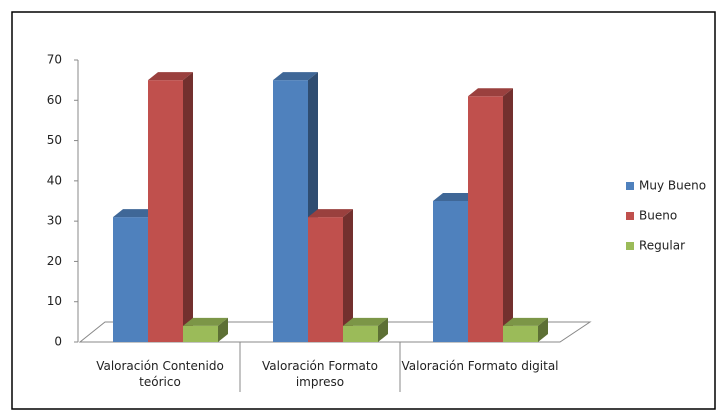  Describe the element at coordinates (54, 261) in the screenshot. I see `y-tick-label: 20` at that location.